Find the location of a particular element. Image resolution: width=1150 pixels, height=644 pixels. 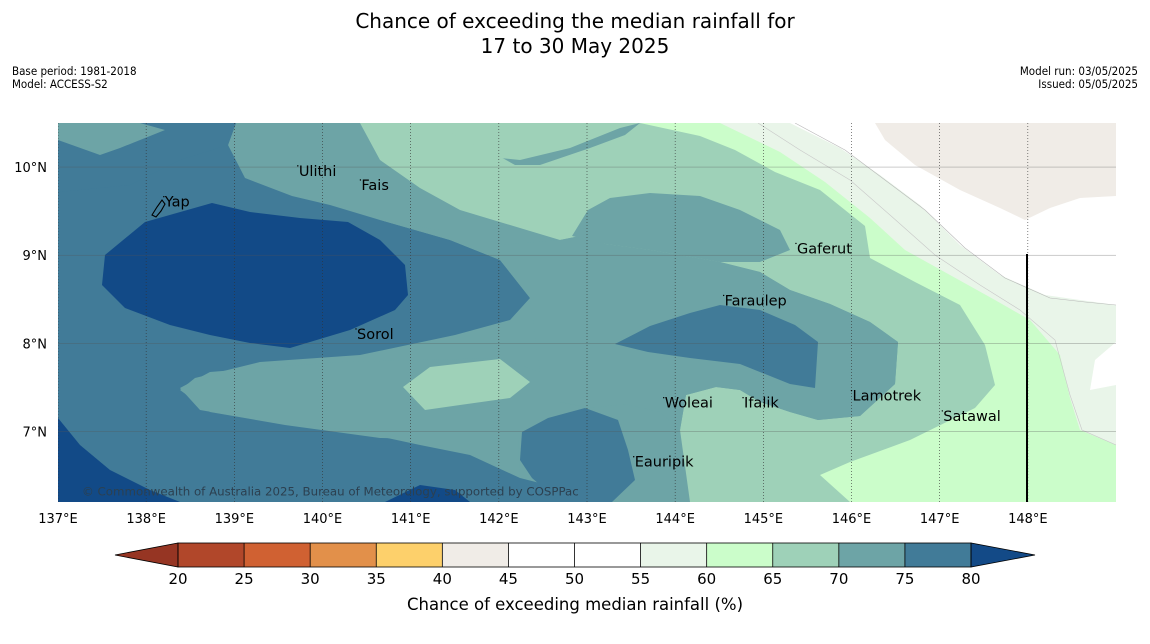

longitude-tick-label: 141°E is located at coordinates (411, 519).